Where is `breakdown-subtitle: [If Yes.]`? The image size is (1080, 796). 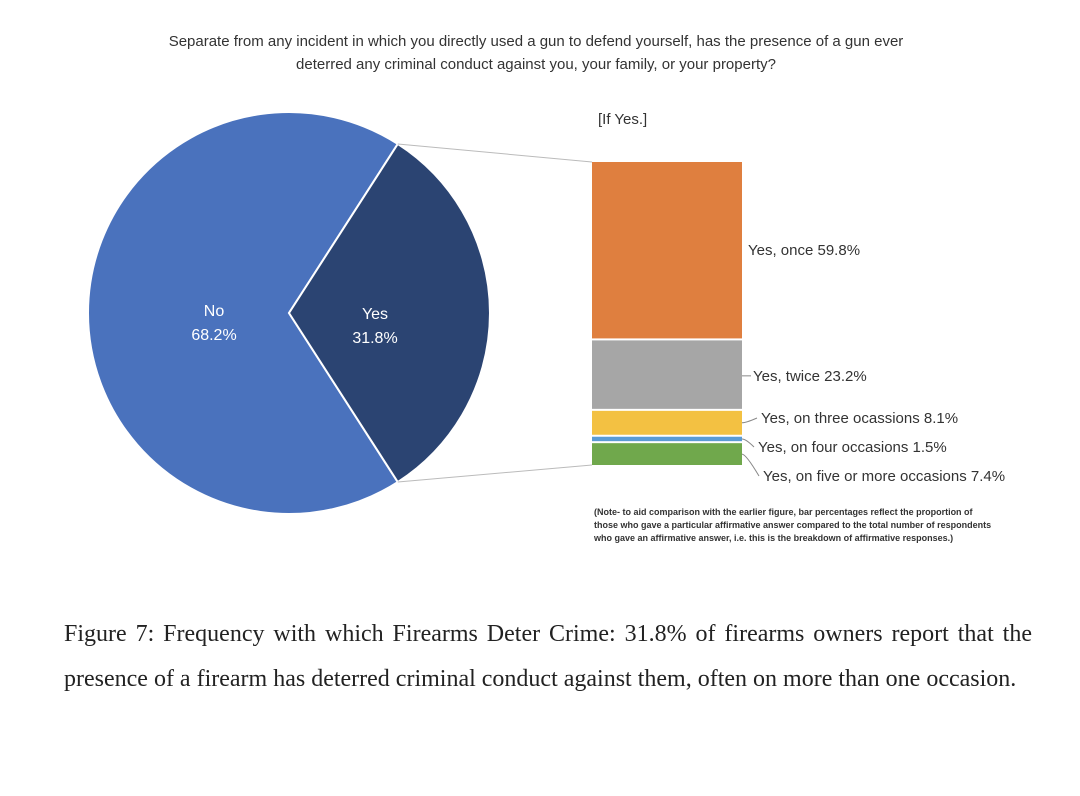
breakdown-subtitle: [If Yes.] is located at coordinates (622, 119).